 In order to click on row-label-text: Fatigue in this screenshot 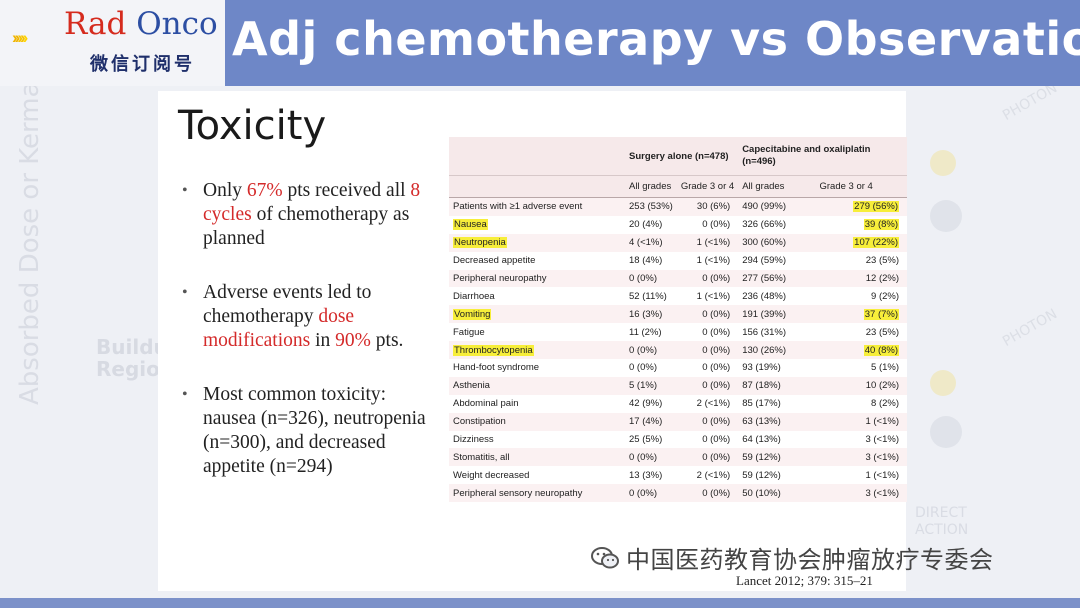, I will do `click(469, 332)`.